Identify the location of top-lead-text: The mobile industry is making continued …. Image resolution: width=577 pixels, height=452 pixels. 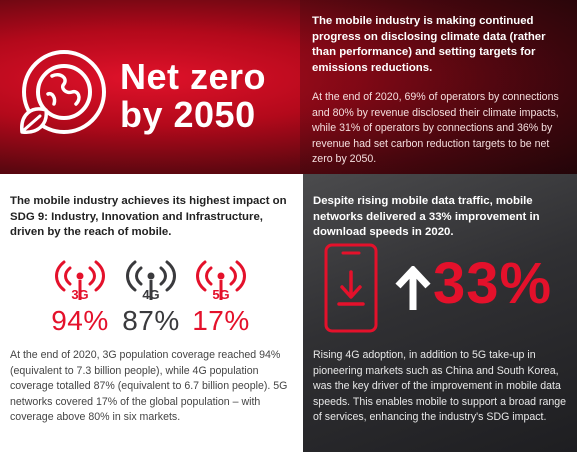
(429, 44).